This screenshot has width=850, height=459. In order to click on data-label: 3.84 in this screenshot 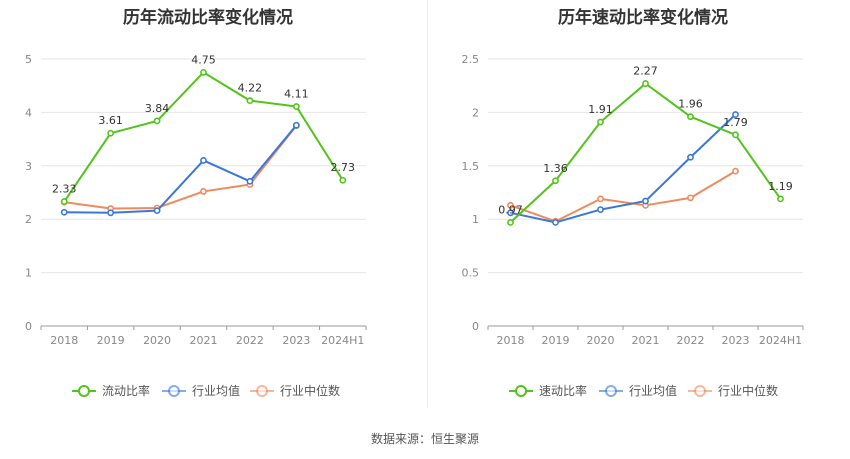, I will do `click(157, 108)`.